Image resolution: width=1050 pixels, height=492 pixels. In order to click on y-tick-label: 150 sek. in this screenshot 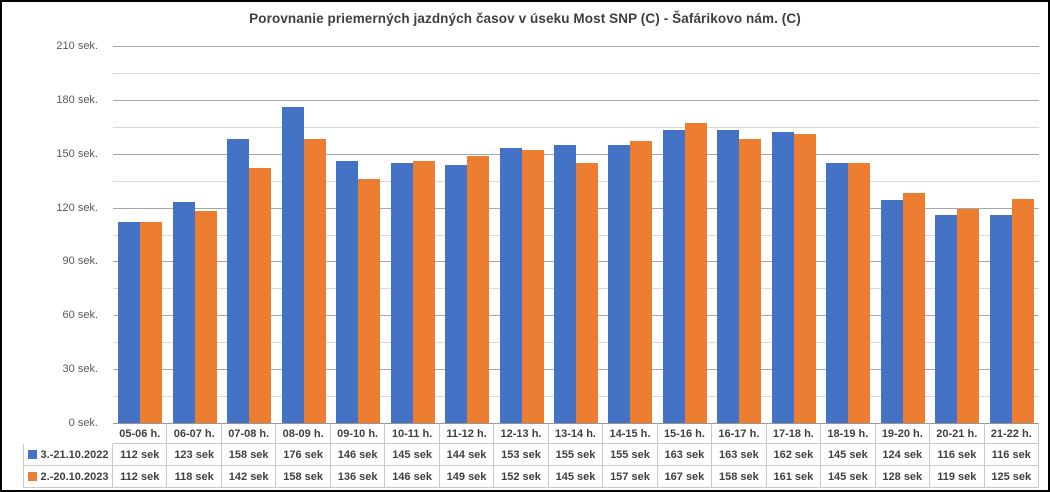, I will do `click(77, 153)`.